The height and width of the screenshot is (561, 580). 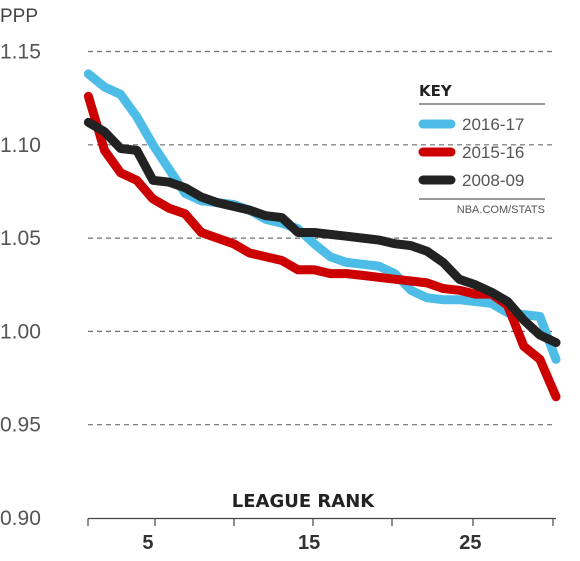 What do you see at coordinates (20, 425) in the screenshot?
I see `y-tick-label: 0.95` at bounding box center [20, 425].